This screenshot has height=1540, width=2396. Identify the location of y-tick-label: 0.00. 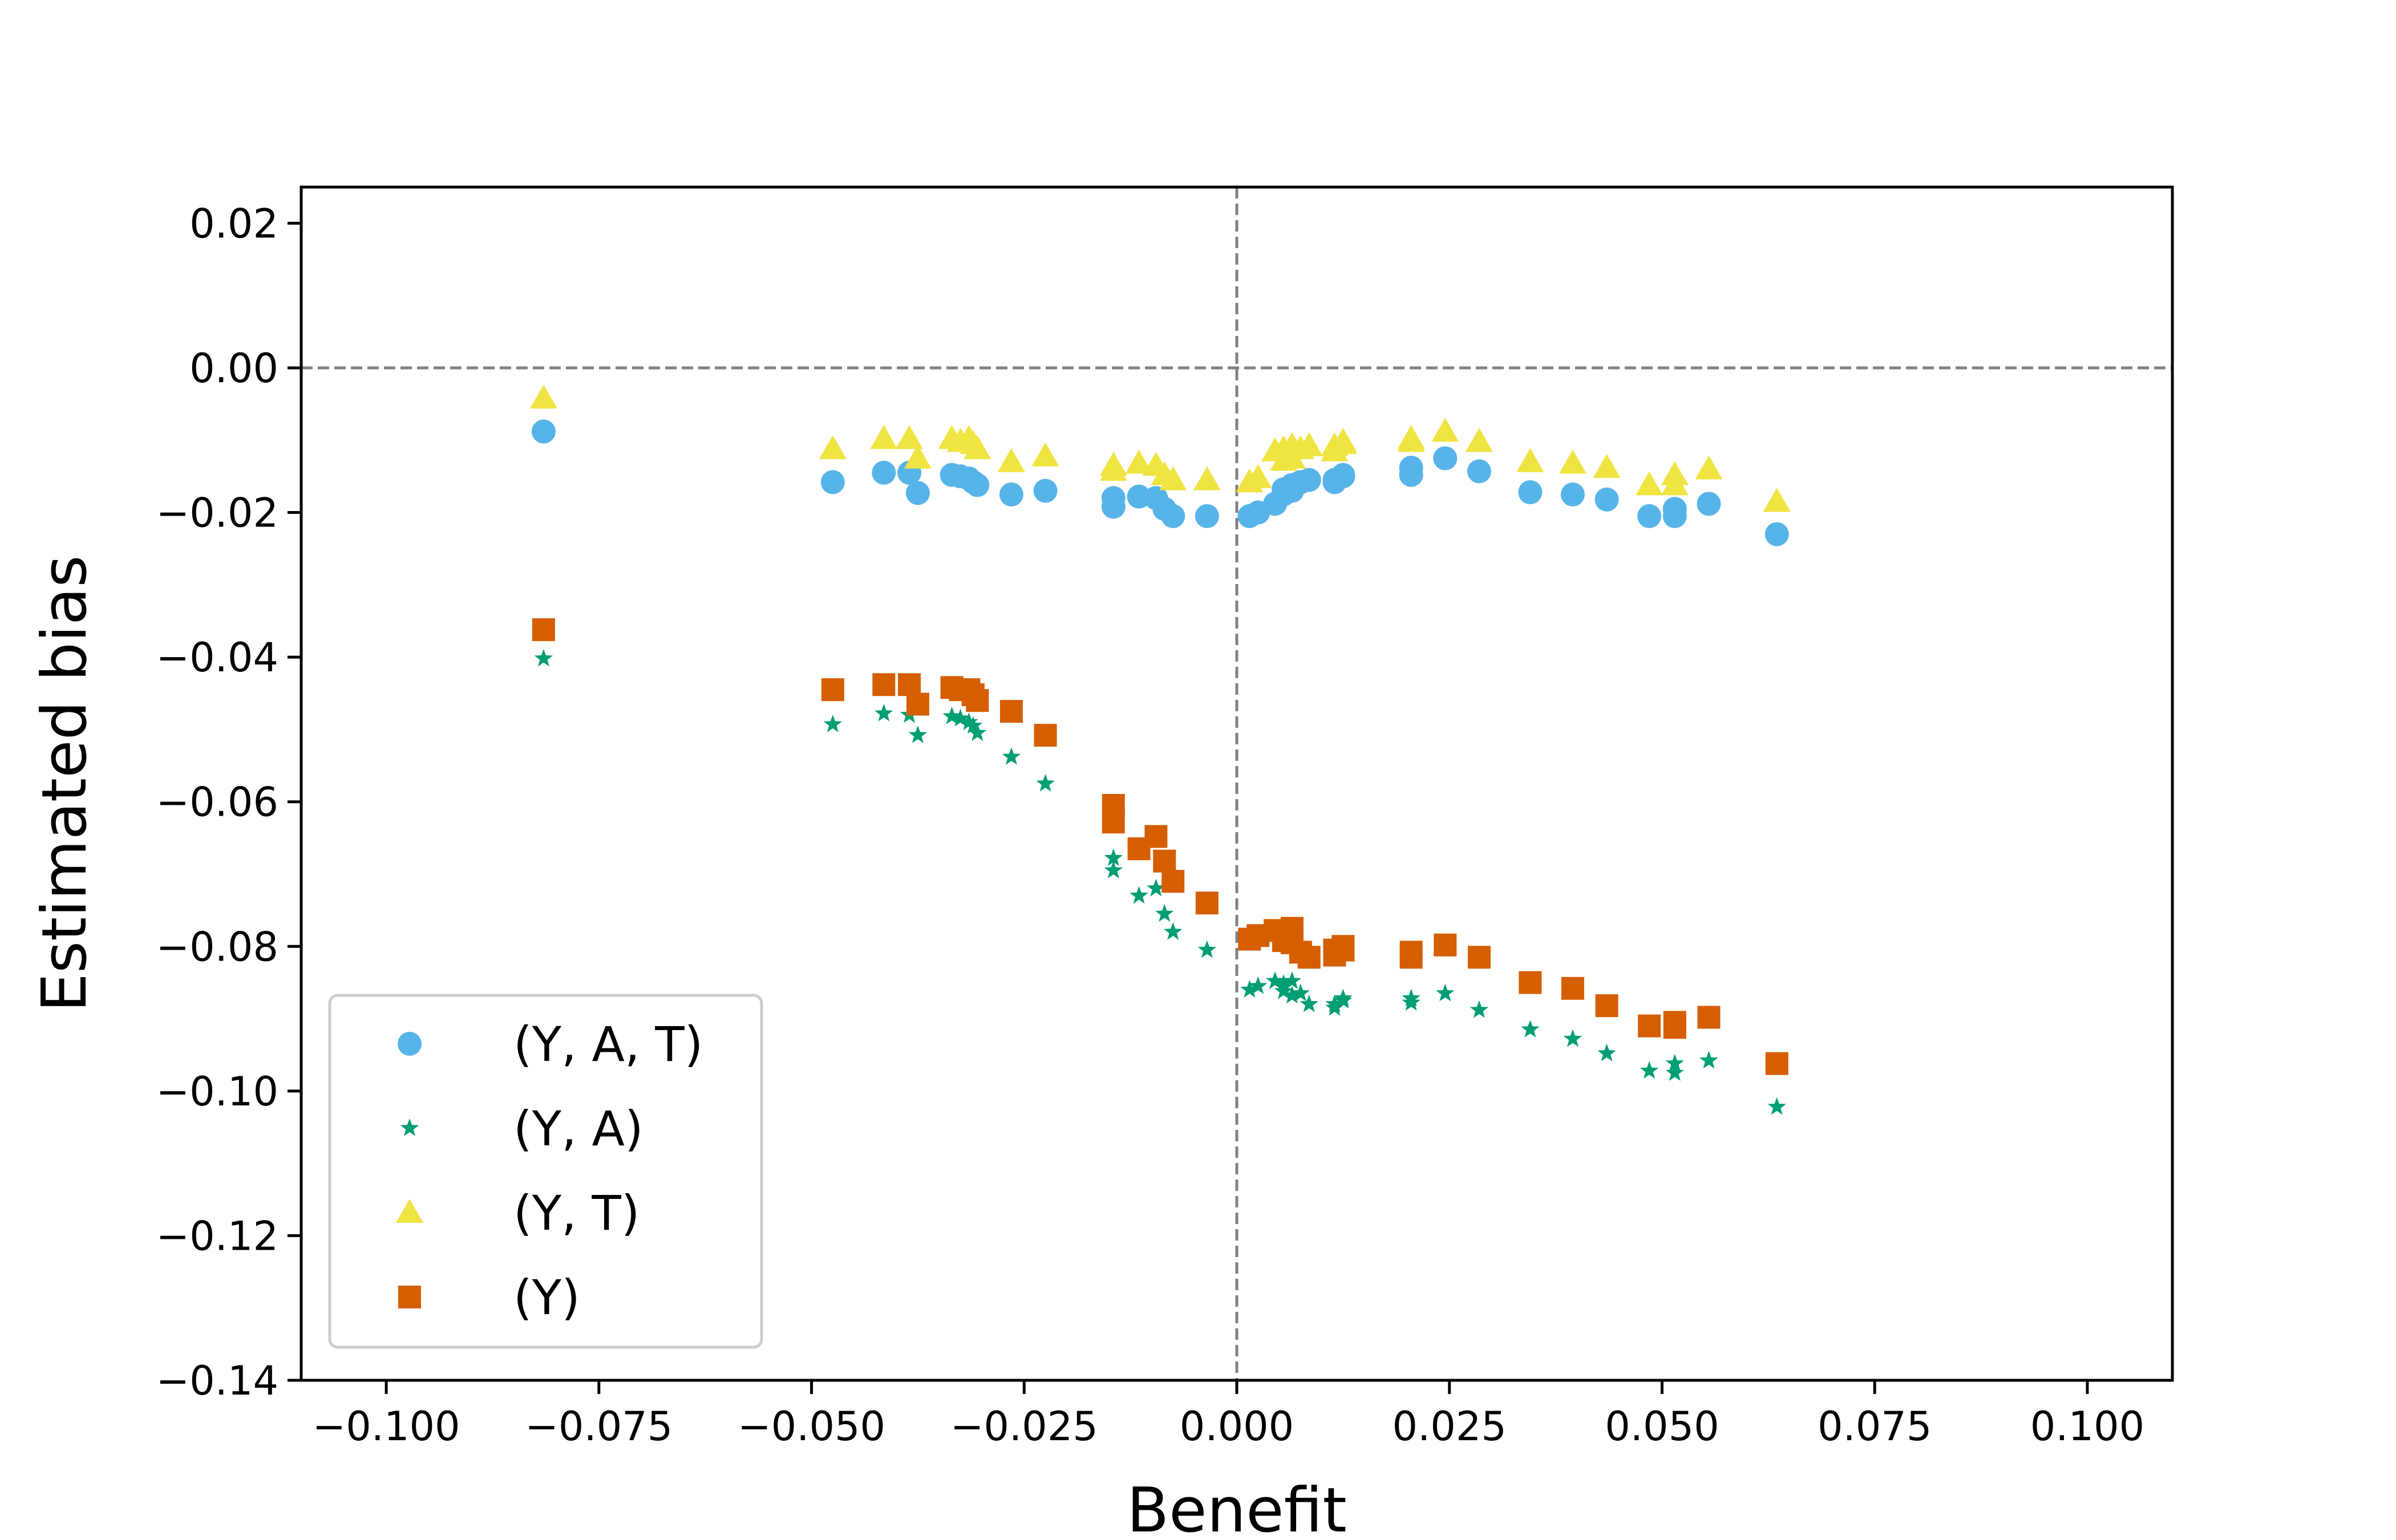
(234, 368).